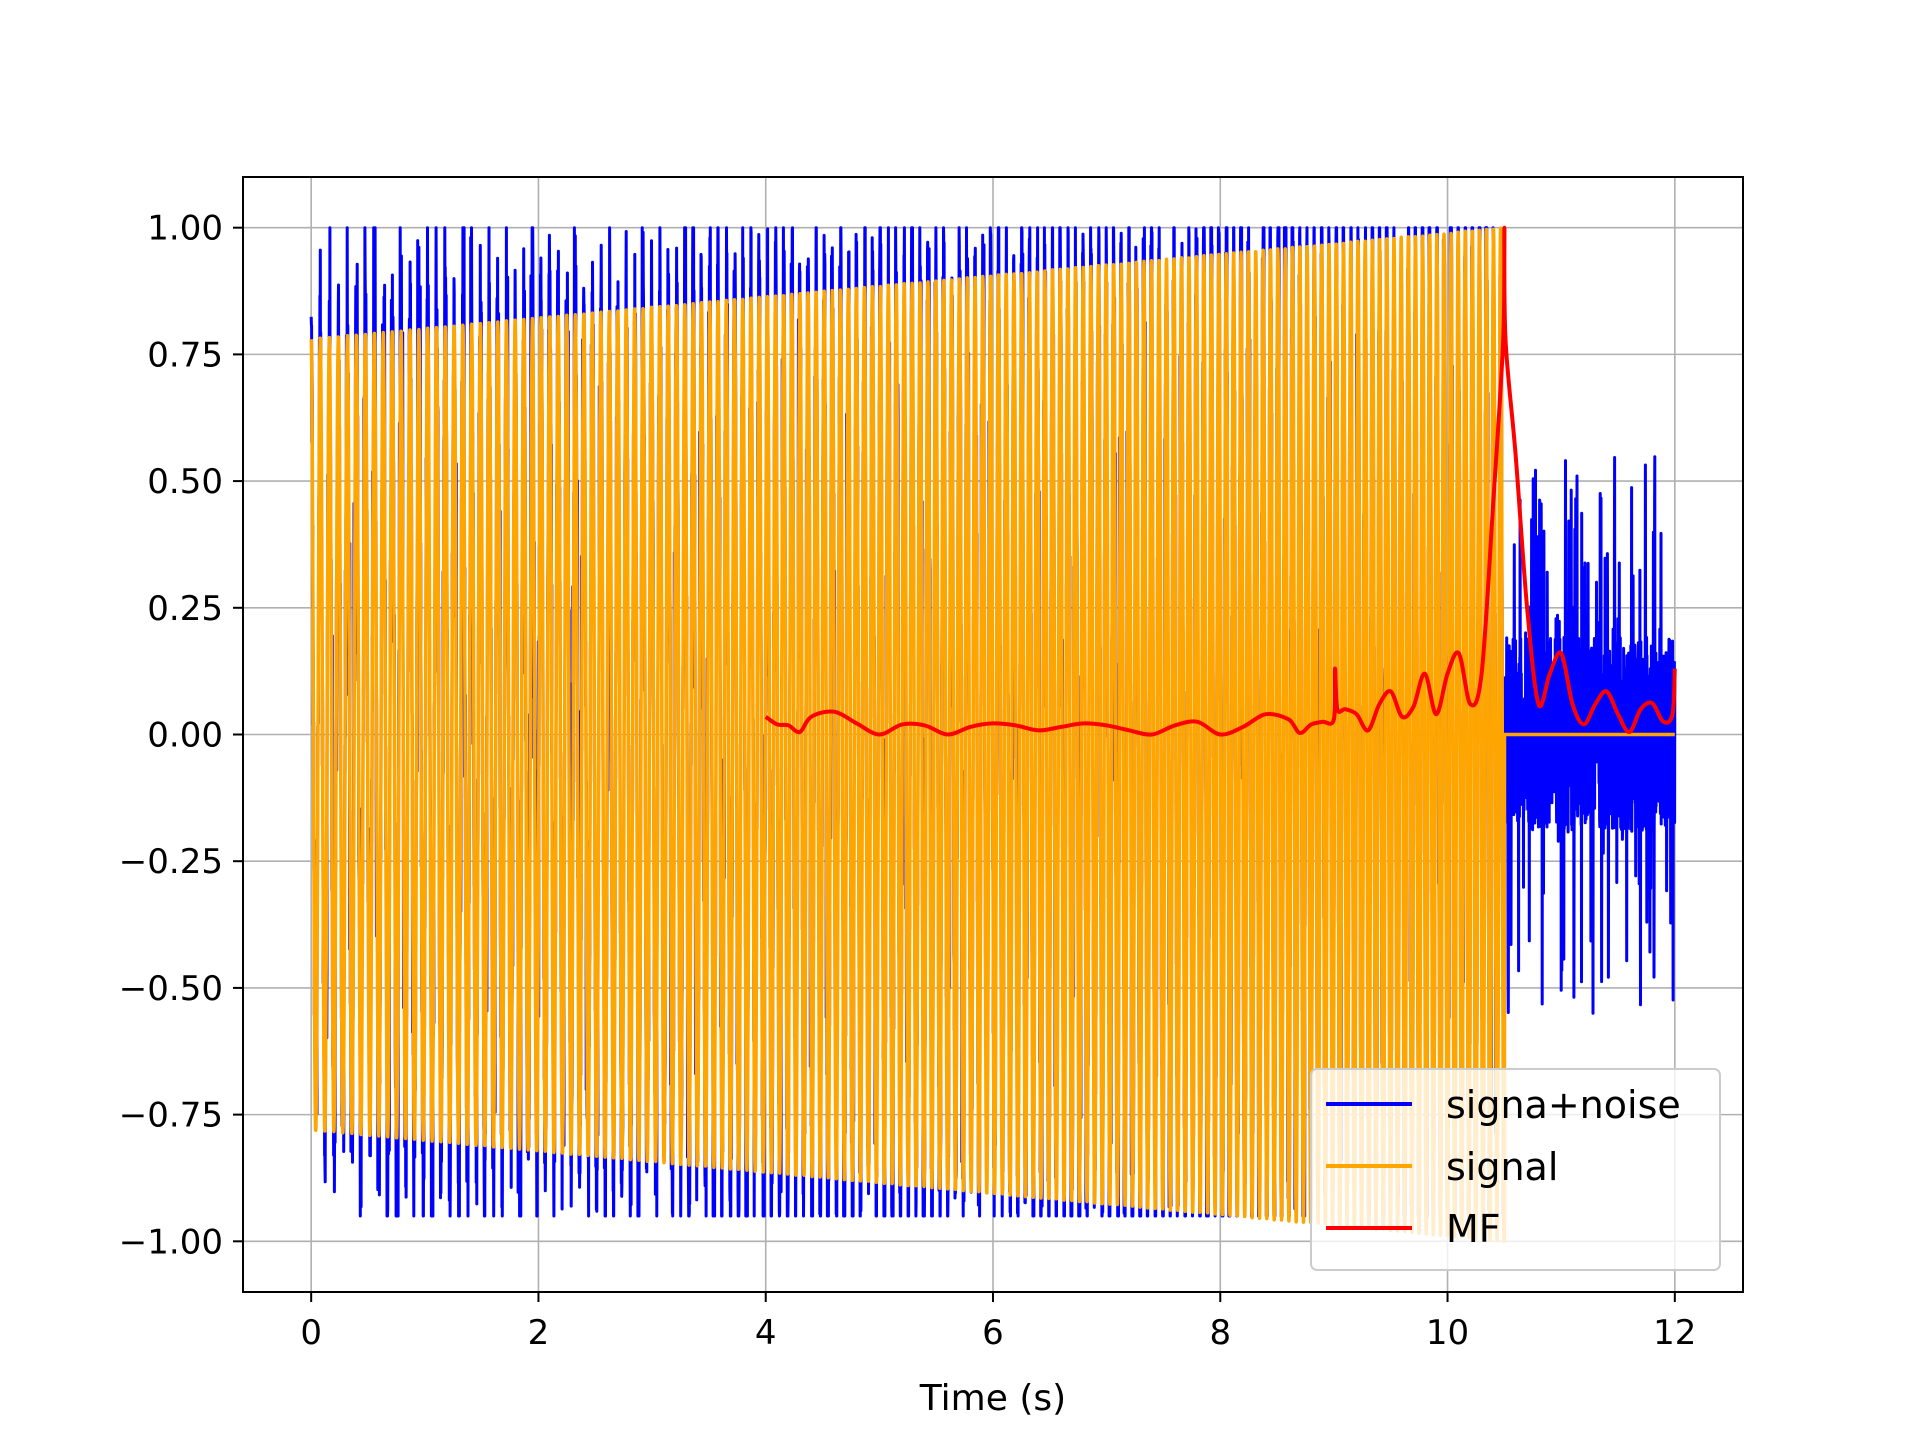 This screenshot has height=1440, width=1920. What do you see at coordinates (539, 1333) in the screenshot?
I see `x-tick-label: 2` at bounding box center [539, 1333].